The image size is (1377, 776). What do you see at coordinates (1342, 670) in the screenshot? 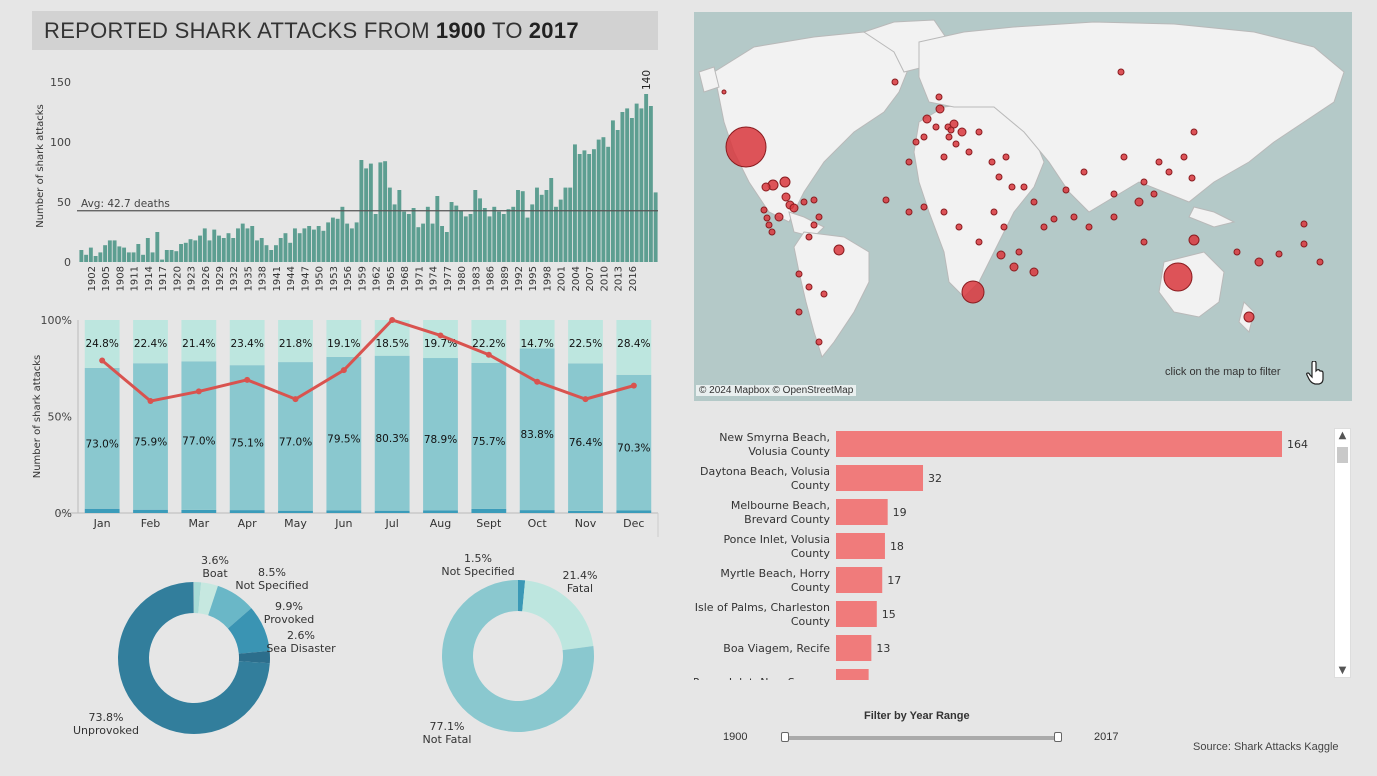
I see `scroll-down-icon: ▼` at bounding box center [1342, 670].